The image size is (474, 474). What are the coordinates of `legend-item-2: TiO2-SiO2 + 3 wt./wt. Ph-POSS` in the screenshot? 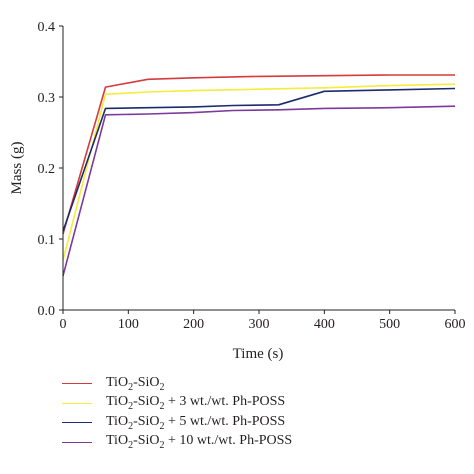 It's located at (177, 404).